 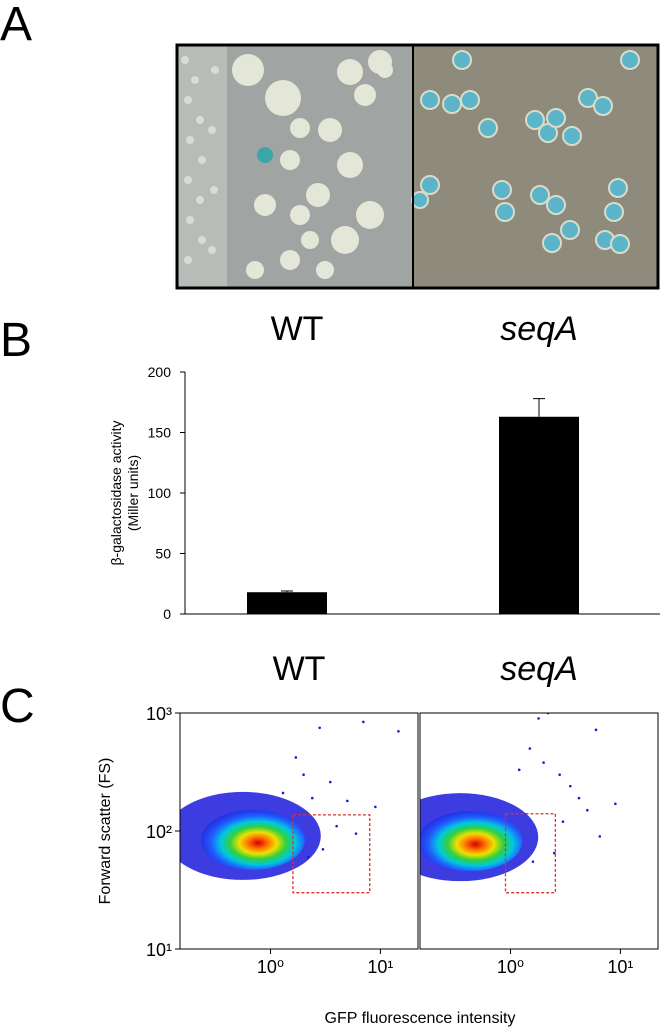 I want to click on y-tick-label: 10², so click(x=159, y=832).